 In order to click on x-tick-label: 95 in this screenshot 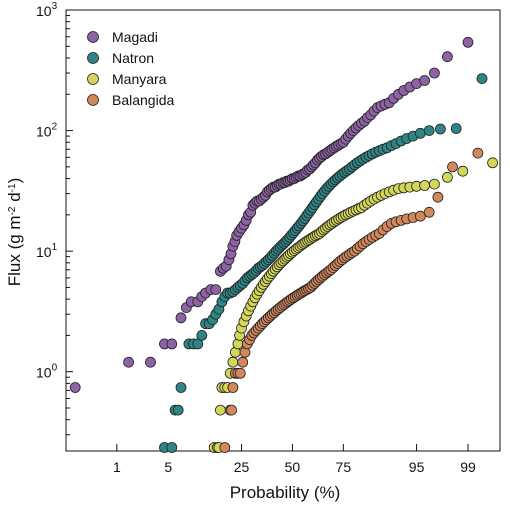, I will do `click(417, 467)`.